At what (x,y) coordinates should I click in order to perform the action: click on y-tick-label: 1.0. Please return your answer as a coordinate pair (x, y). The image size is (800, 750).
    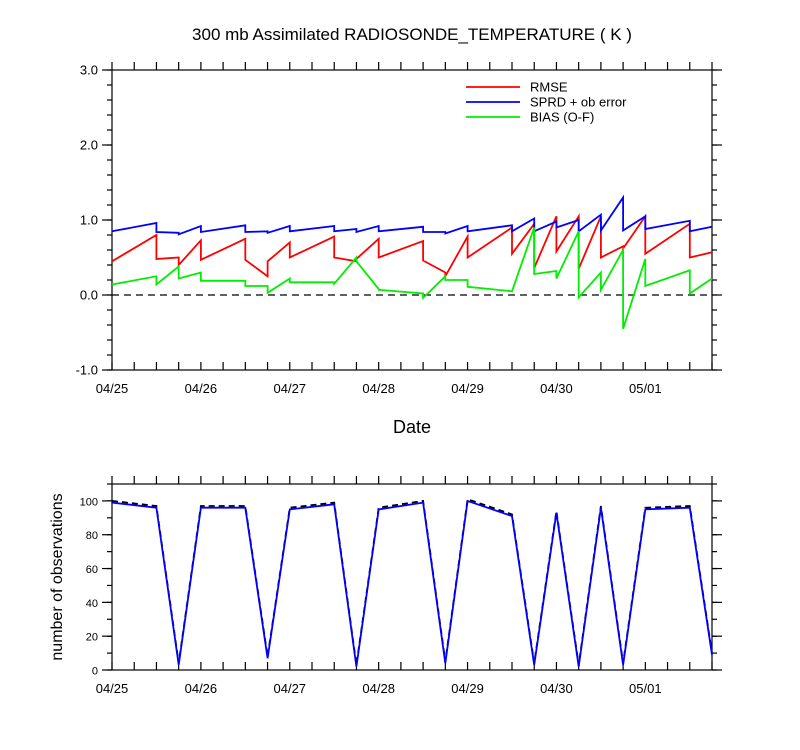
    Looking at the image, I should click on (89, 220).